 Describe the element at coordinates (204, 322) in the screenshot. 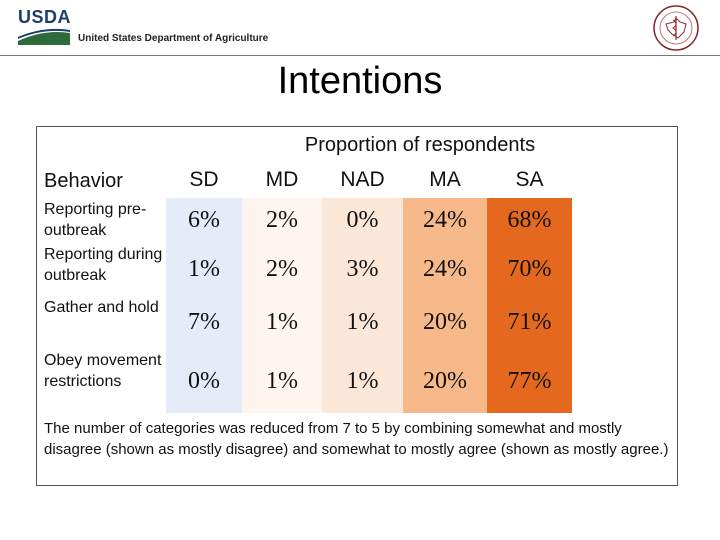

I see `table-cell: 7%` at that location.